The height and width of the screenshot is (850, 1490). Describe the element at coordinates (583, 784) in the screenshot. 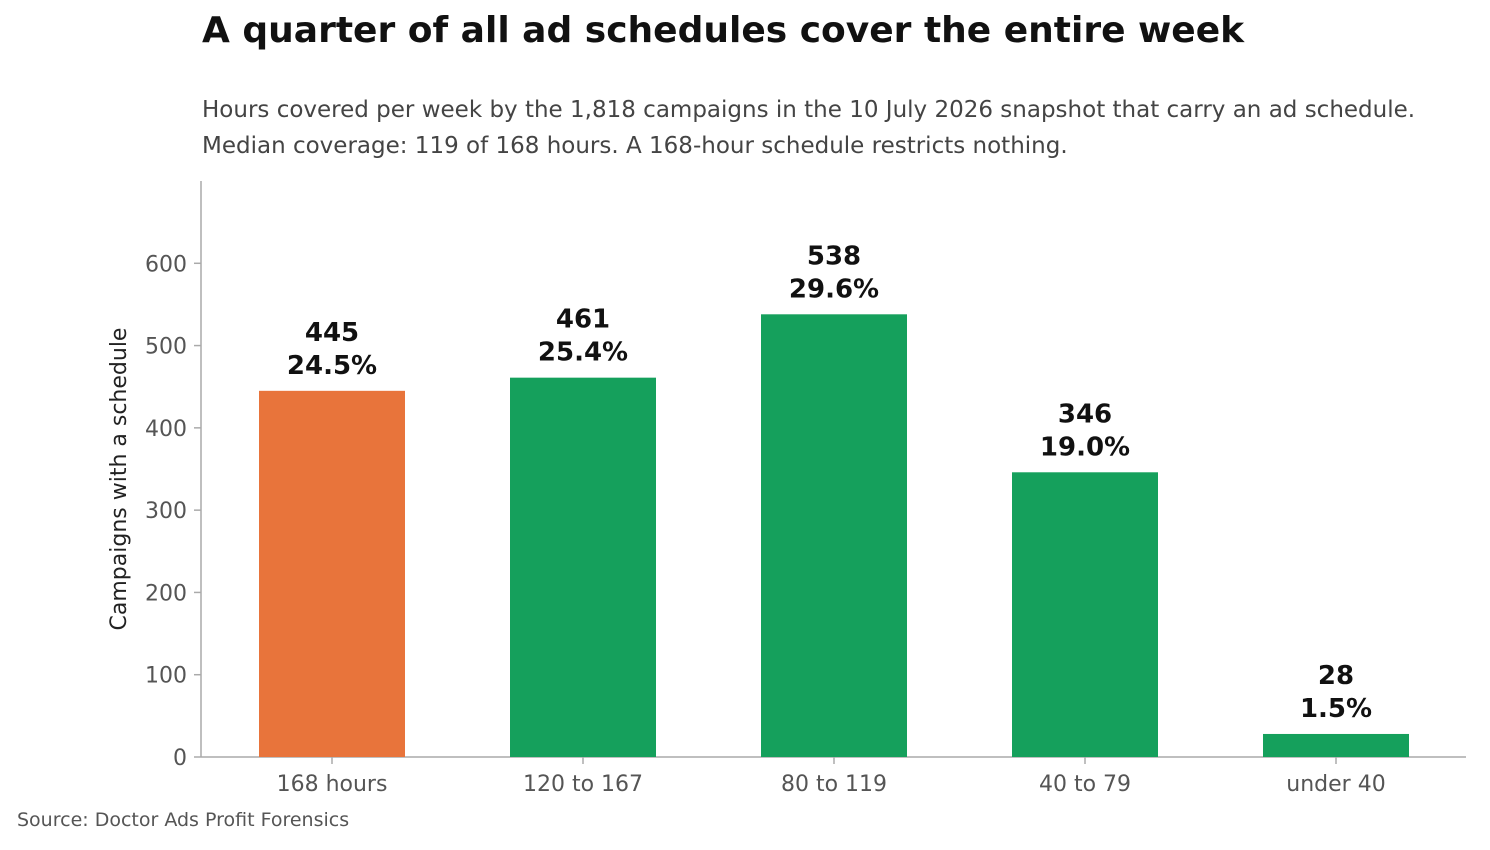

I see `x-tick-label: 120 to 167` at that location.